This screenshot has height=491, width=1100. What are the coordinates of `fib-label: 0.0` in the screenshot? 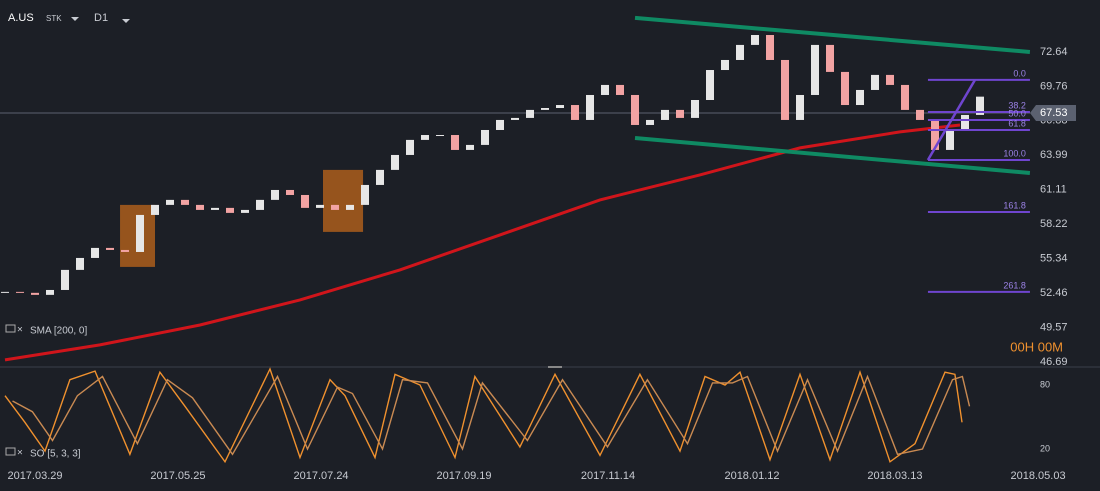 It's located at (1019, 73).